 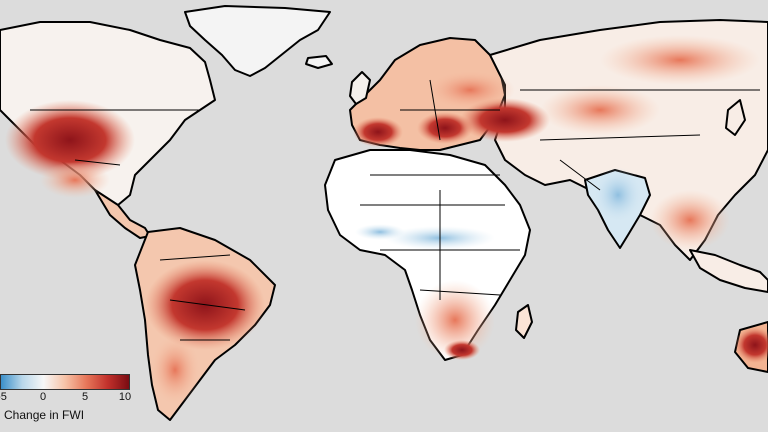 I want to click on japan-landmass, so click(x=735, y=117).